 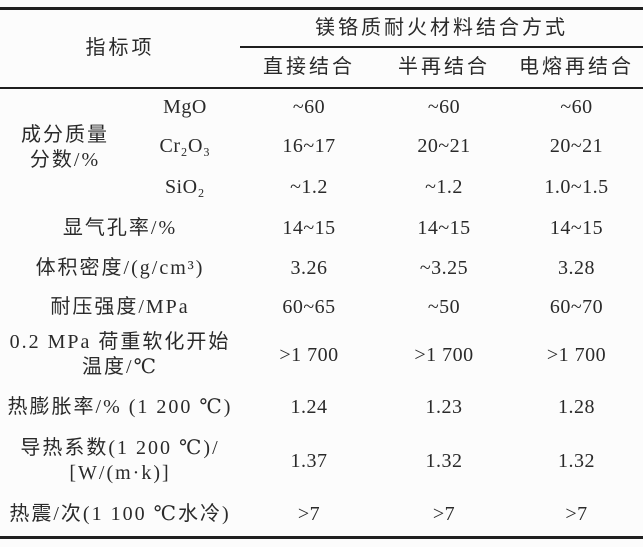 What do you see at coordinates (444, 67) in the screenshot?
I see `bond-type-header-semi-rebonded: 半再结合` at bounding box center [444, 67].